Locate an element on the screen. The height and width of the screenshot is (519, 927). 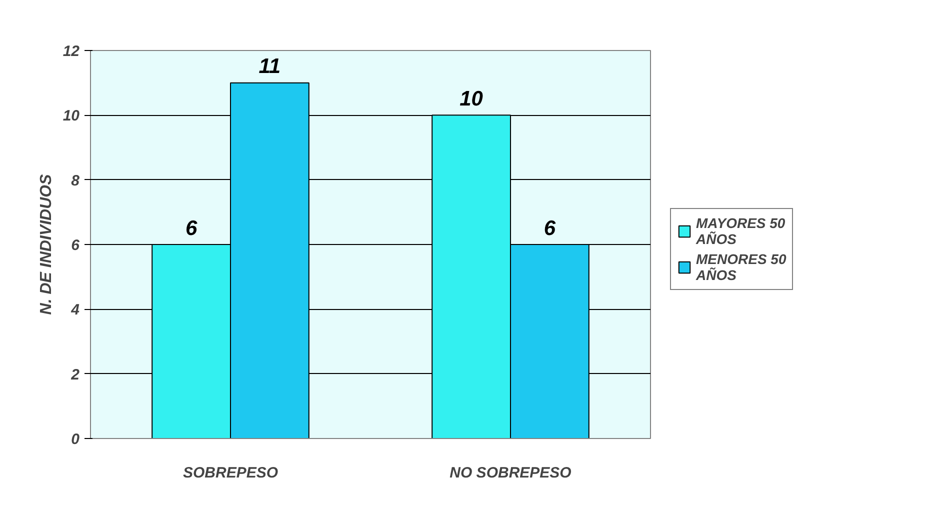
y-tick-label: 12 is located at coordinates (71, 51).